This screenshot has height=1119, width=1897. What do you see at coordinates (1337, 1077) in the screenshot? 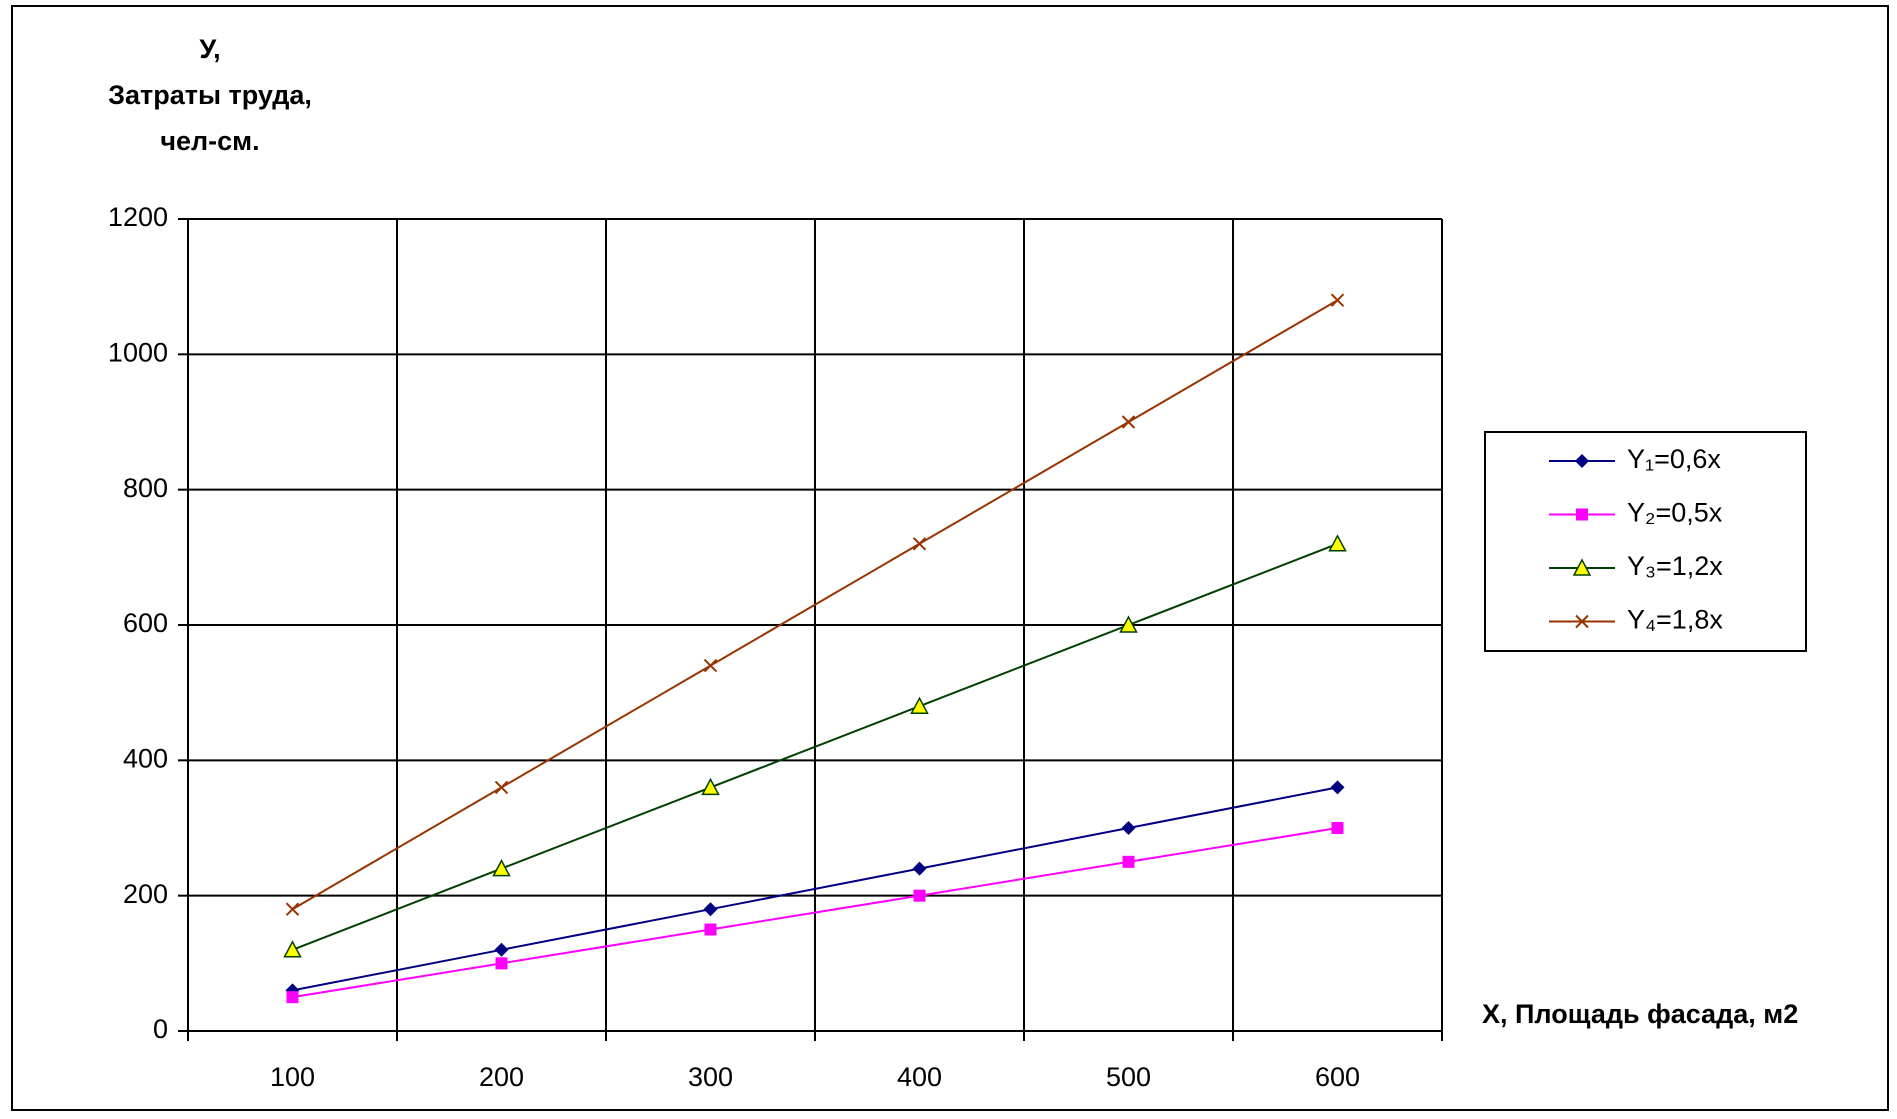
I see `x-tick-label: 600` at bounding box center [1337, 1077].